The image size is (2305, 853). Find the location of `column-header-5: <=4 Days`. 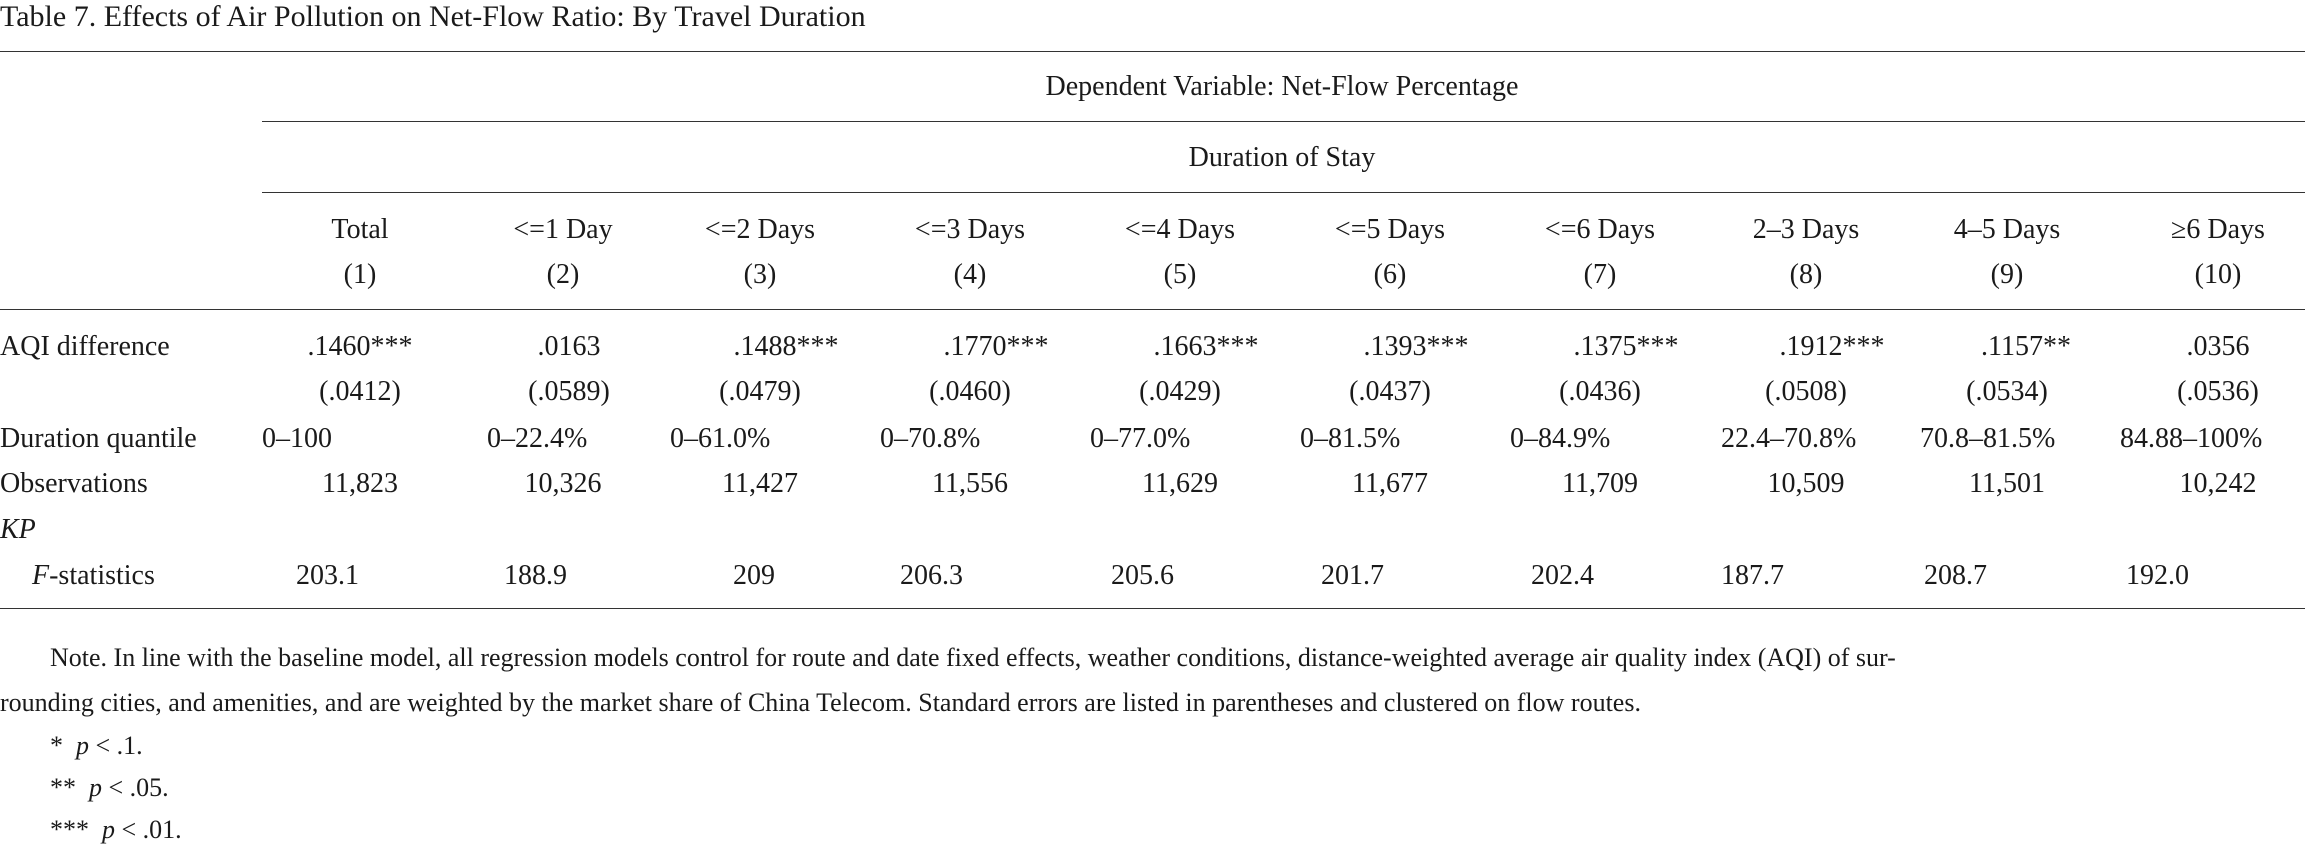

column-header-5: <=4 Days is located at coordinates (1180, 229).